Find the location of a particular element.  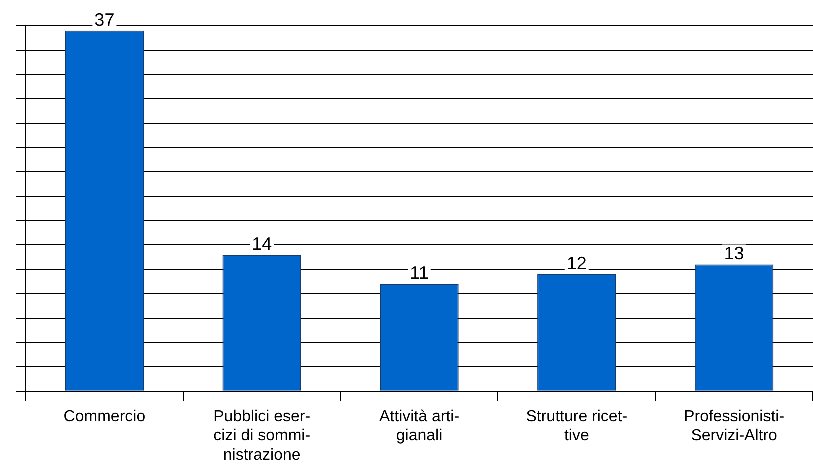

data-label: 11 is located at coordinates (419, 273).